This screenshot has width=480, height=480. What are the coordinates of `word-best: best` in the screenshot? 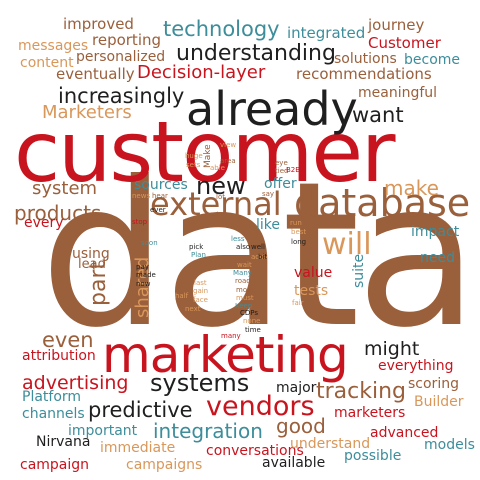 It's located at (299, 232).